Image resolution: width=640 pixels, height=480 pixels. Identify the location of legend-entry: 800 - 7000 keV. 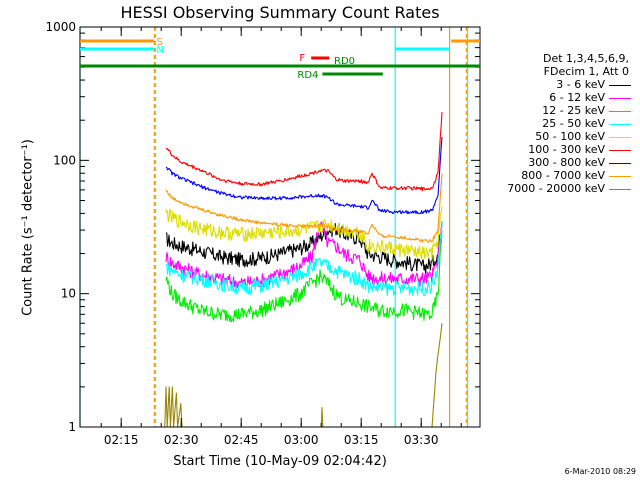
(552, 175).